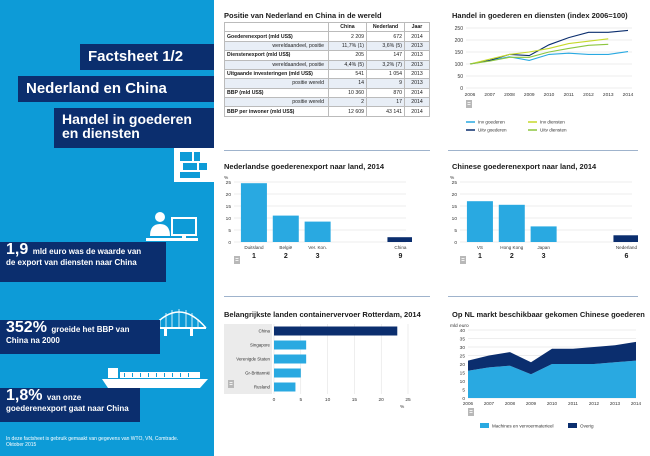  Describe the element at coordinates (276, 27) in the screenshot. I see `table-header` at that location.